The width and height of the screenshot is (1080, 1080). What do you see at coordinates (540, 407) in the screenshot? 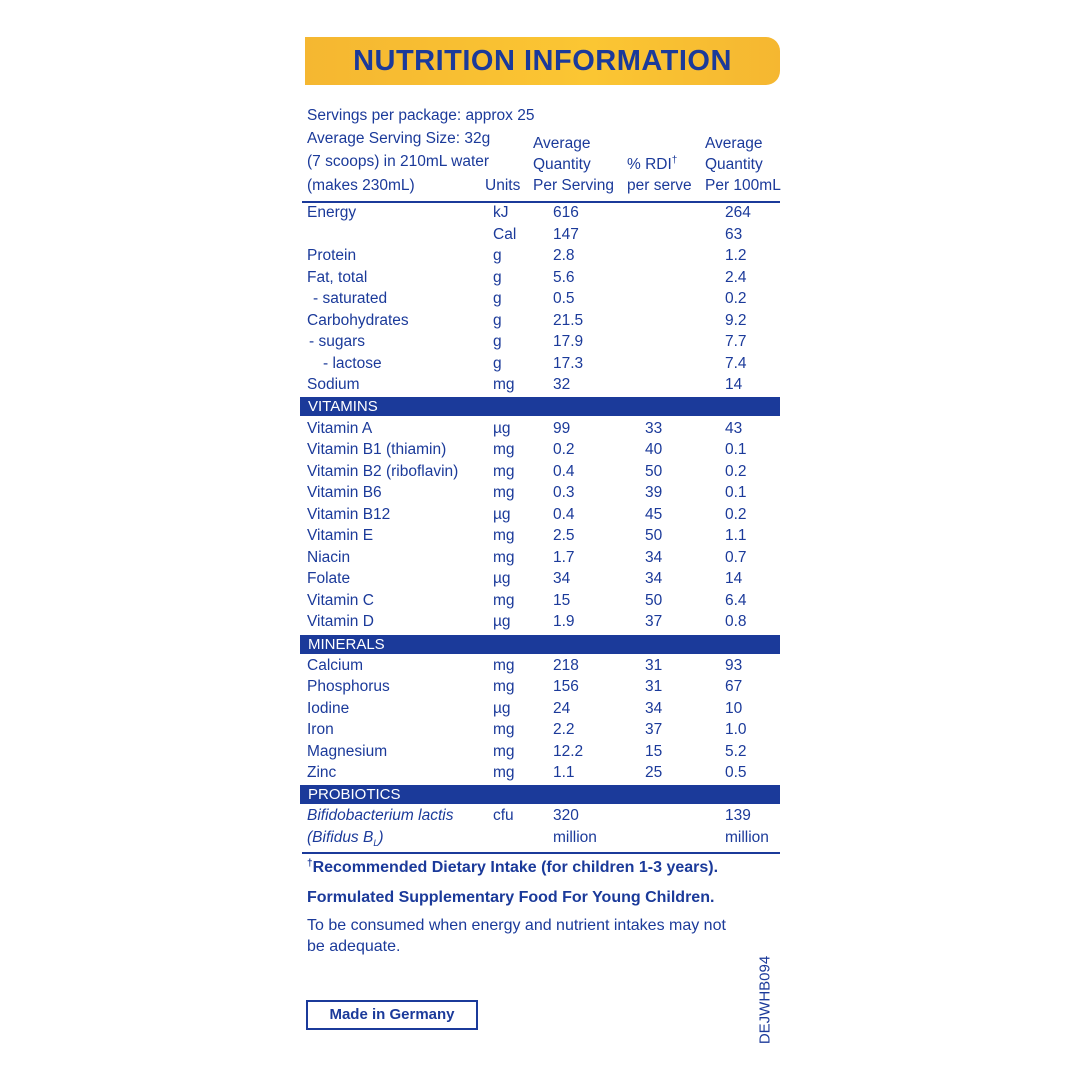
I see `section-bar: VITAMINS` at bounding box center [540, 407].